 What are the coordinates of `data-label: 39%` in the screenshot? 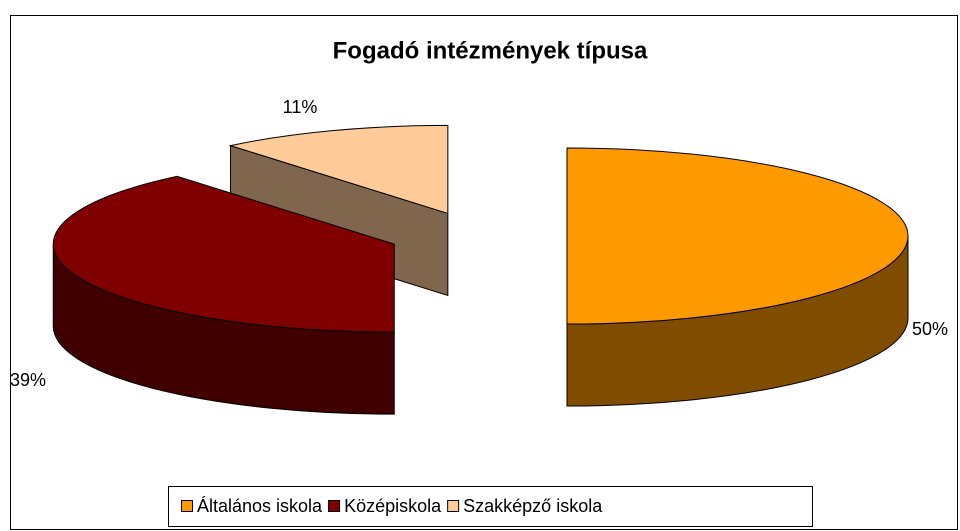 It's located at (28, 380).